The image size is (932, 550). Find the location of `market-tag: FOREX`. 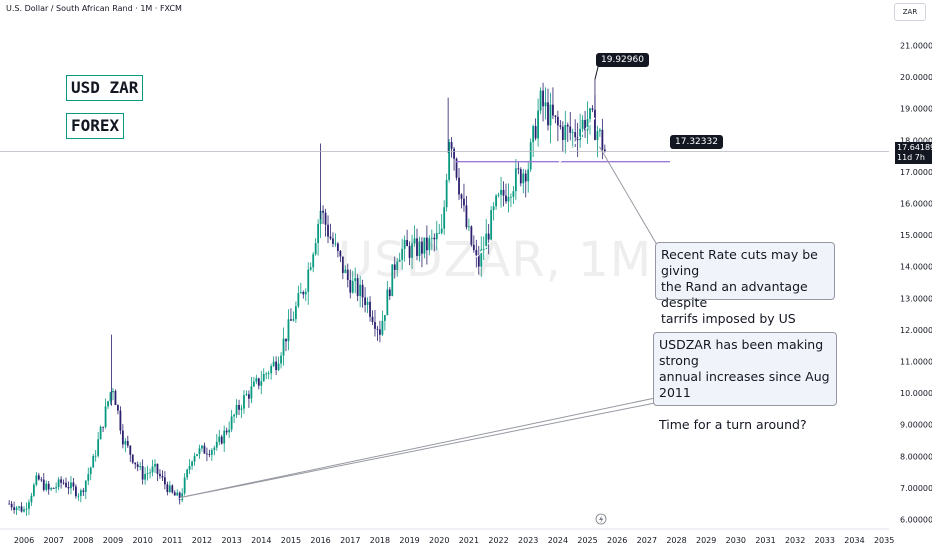

market-tag: FOREX is located at coordinates (95, 126).